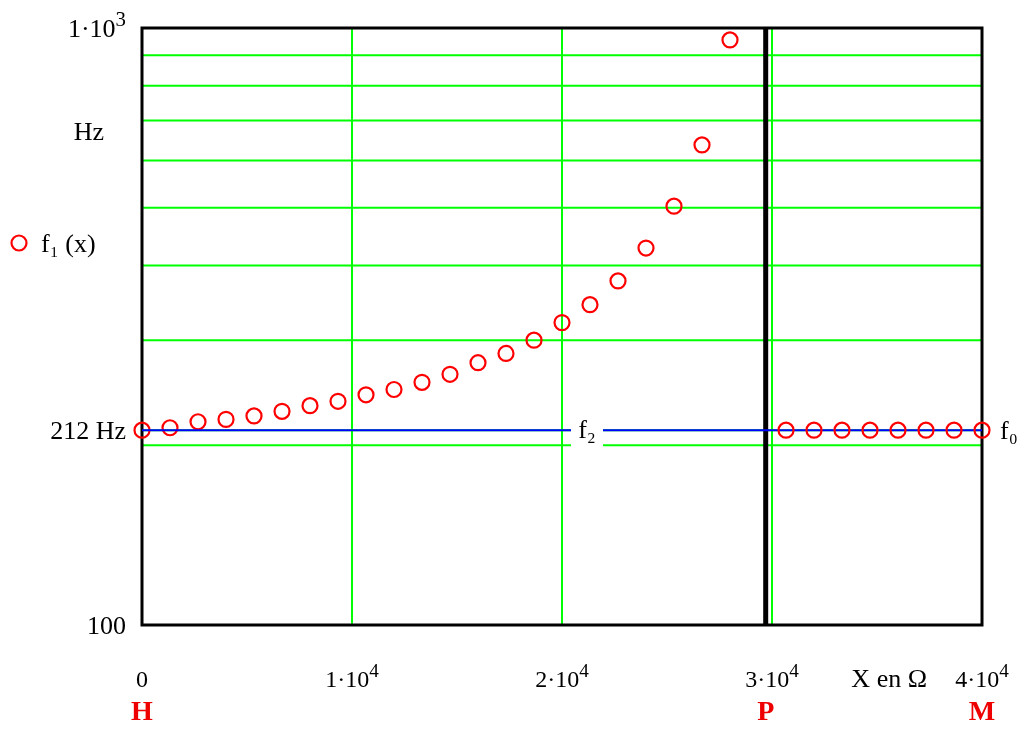 The image size is (1029, 733). Describe the element at coordinates (982, 675) in the screenshot. I see `x-tick-label: 4·10$^{4}$` at that location.